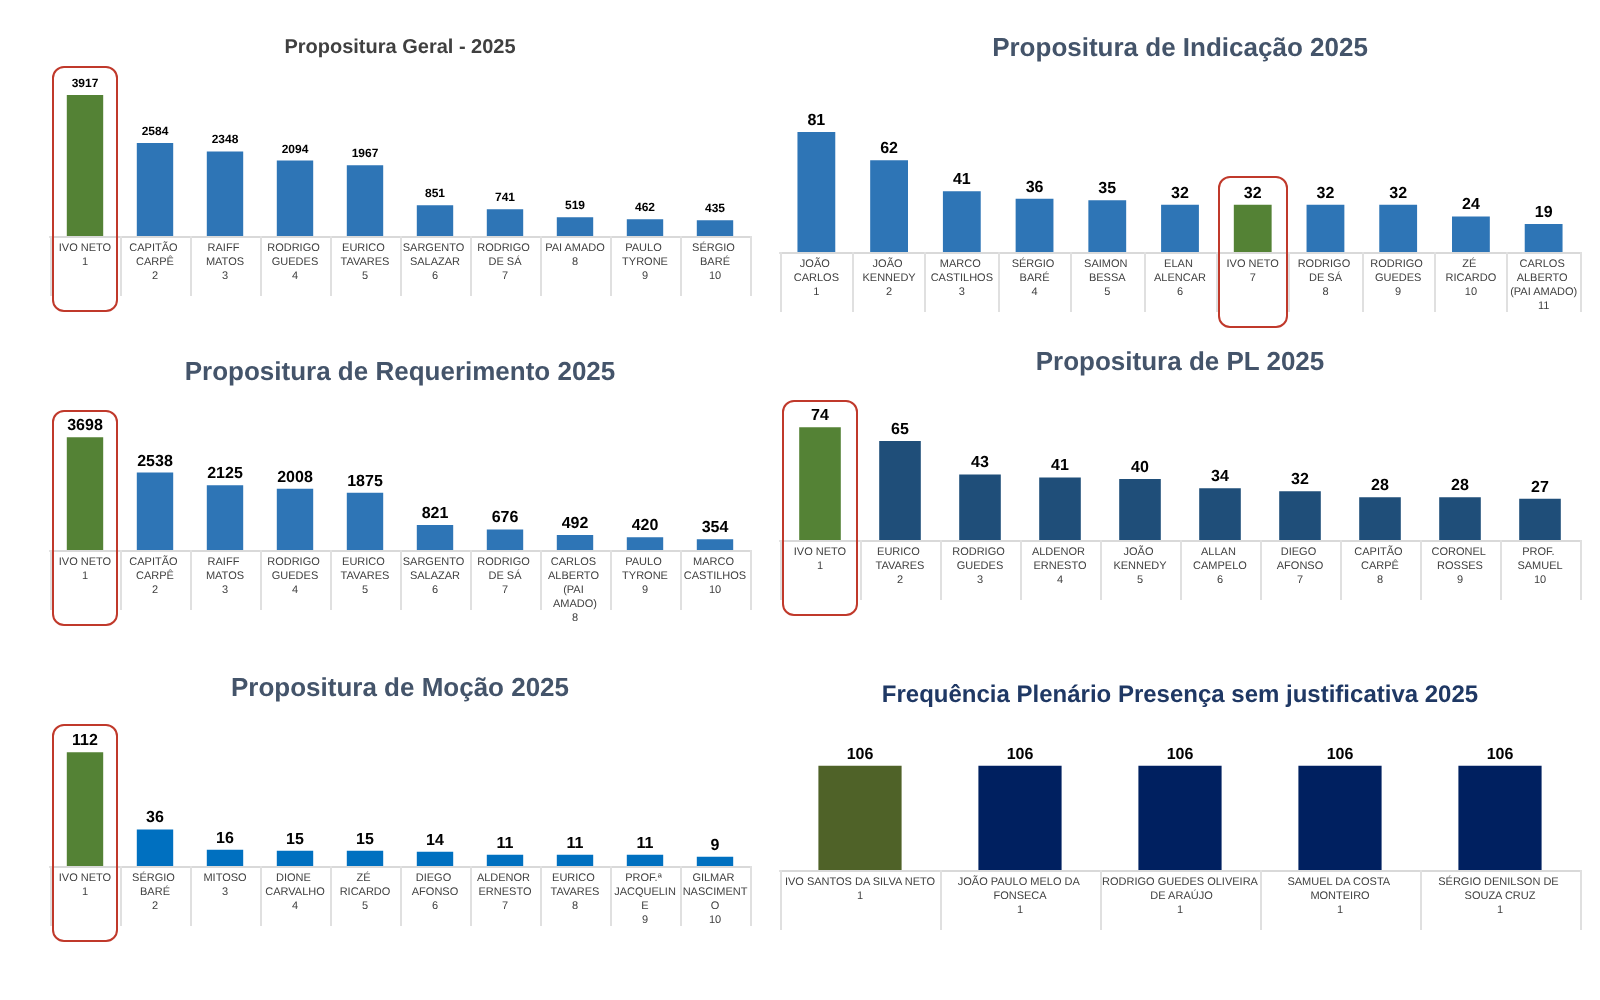 This screenshot has height=1000, width=1600. I want to click on data-label: 112, so click(86, 740).